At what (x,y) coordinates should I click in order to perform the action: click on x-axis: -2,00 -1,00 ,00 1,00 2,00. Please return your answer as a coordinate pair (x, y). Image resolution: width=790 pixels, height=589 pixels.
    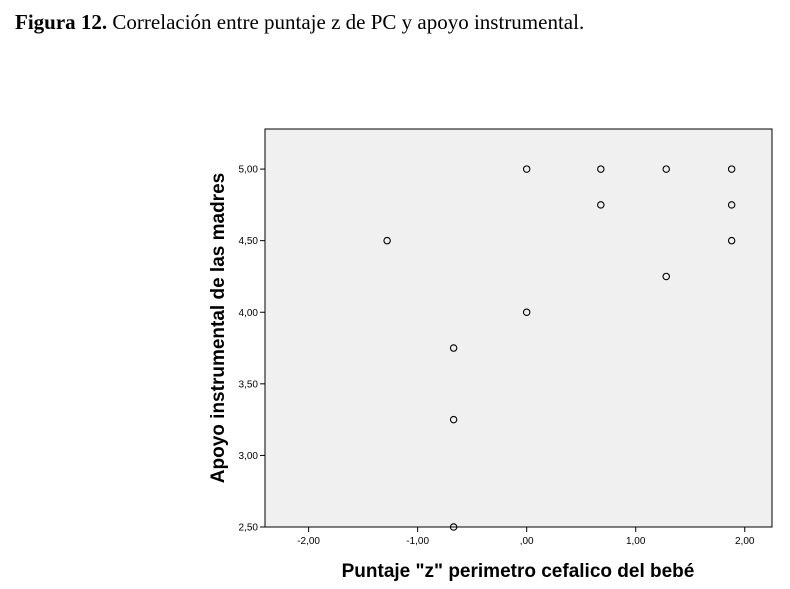
    Looking at the image, I should click on (526, 537).